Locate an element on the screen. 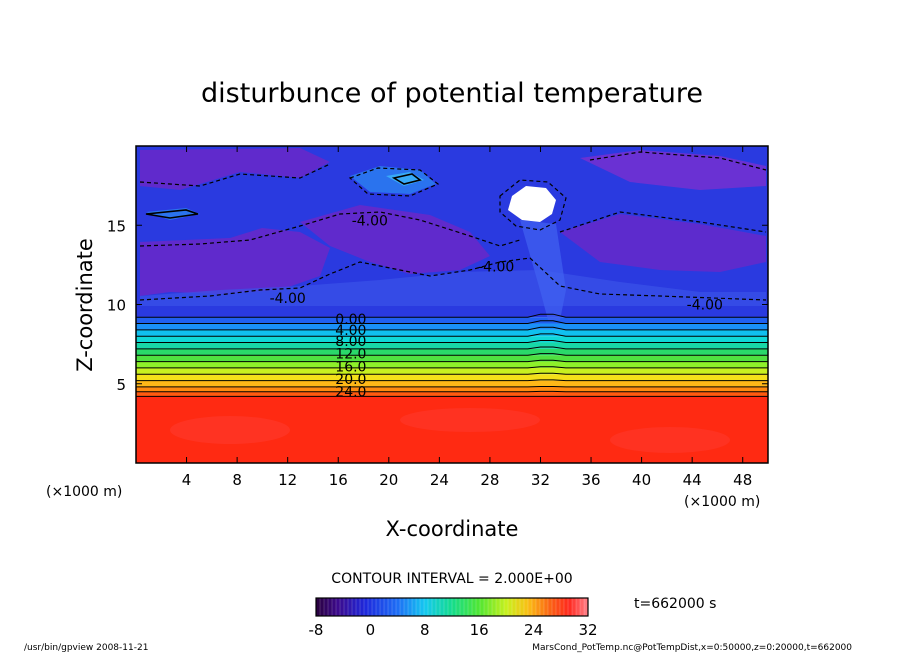 Image resolution: width=904 pixels, height=654 pixels. x-tick-label: 8 is located at coordinates (237, 480).